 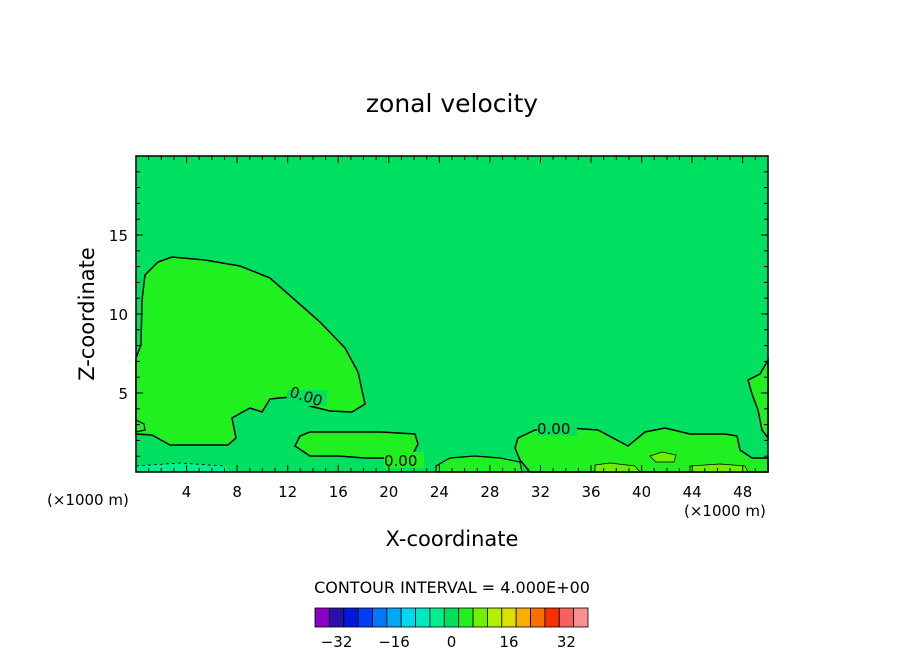 I want to click on weak-negative-contour, so click(x=180, y=464).